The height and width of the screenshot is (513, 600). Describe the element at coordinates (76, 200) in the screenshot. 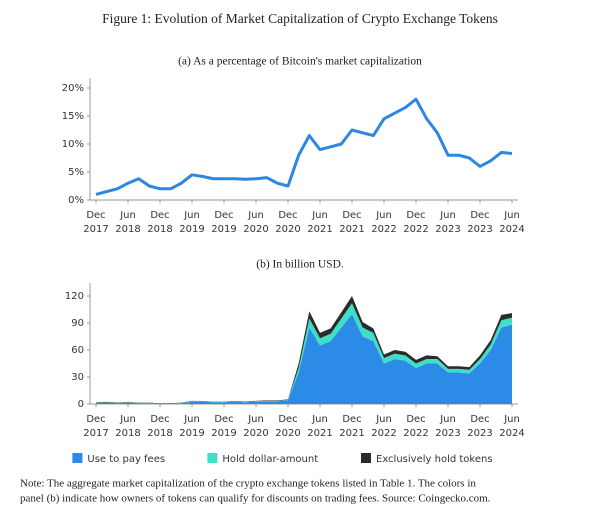

I see `y-tick-label: 0%` at that location.